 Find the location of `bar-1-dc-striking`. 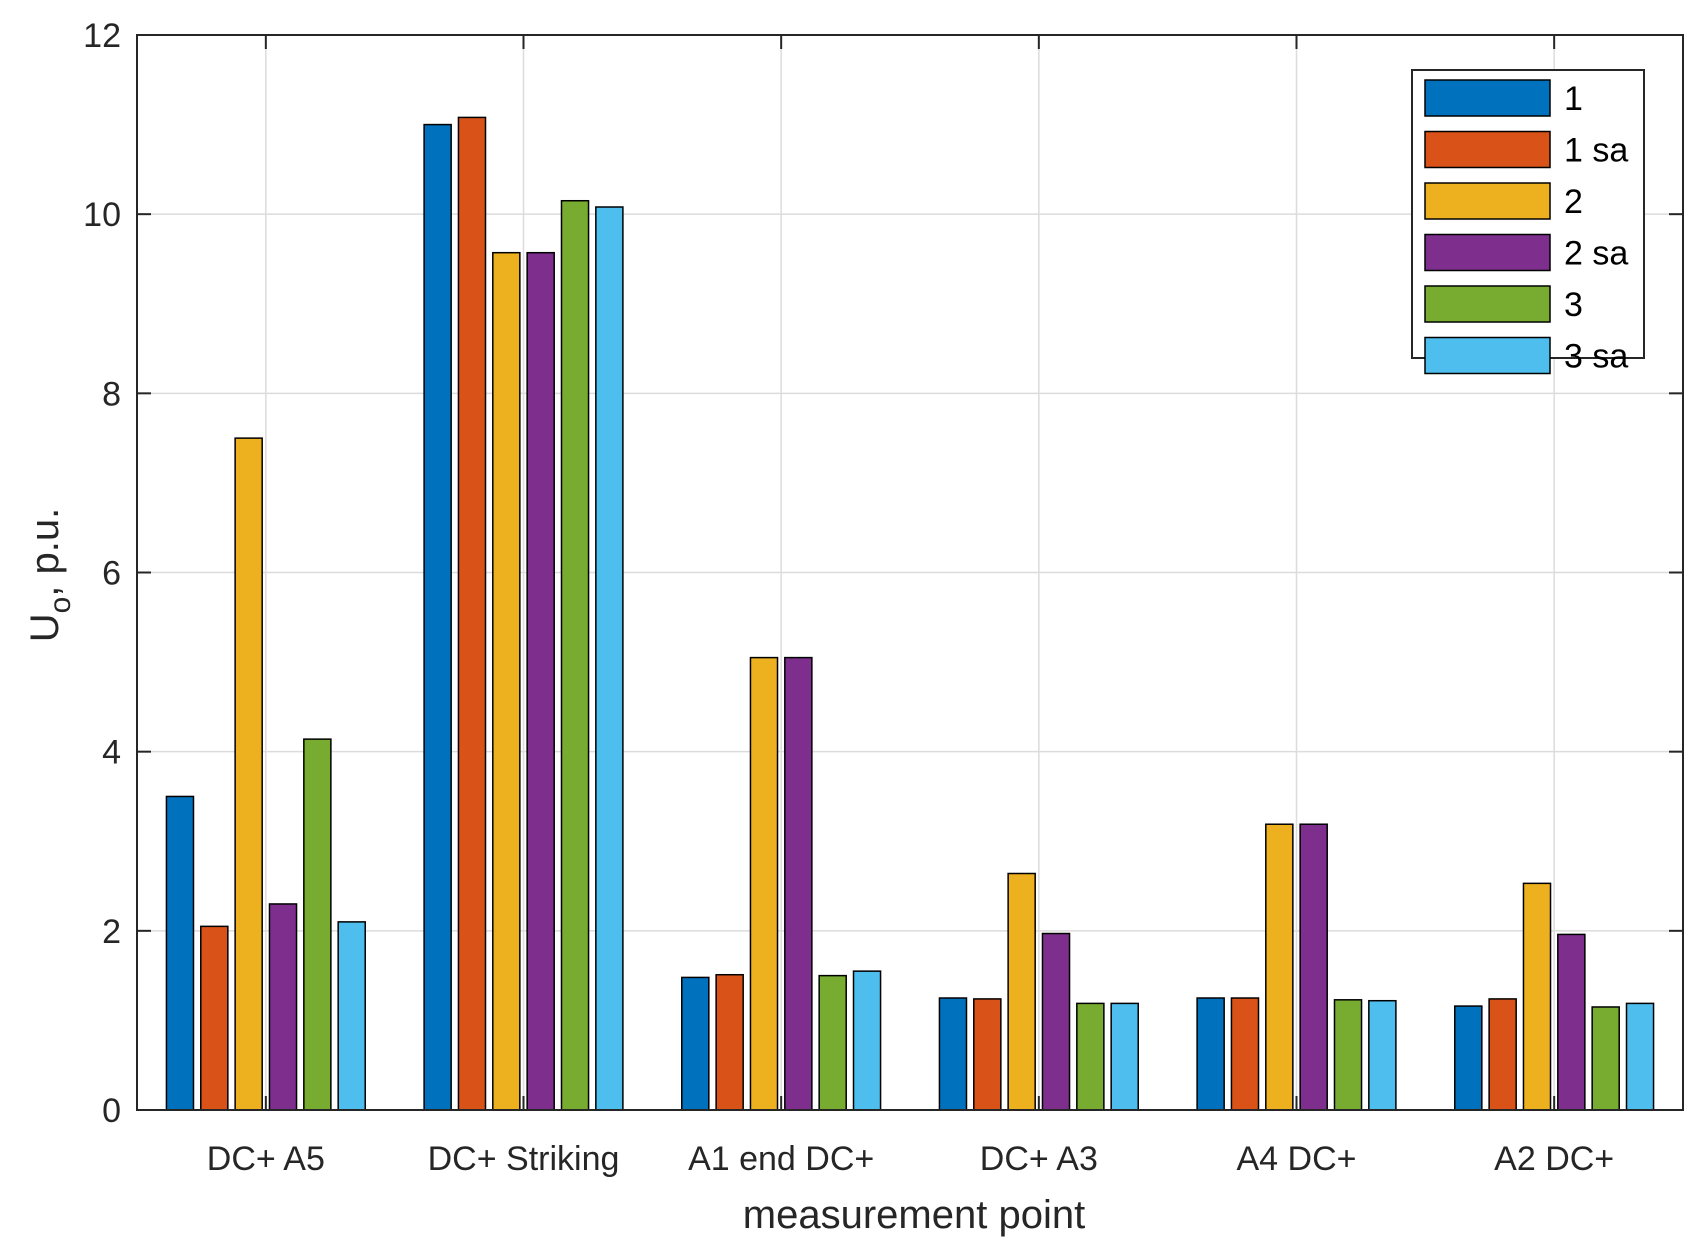

bar-1-dc-striking is located at coordinates (437, 617).